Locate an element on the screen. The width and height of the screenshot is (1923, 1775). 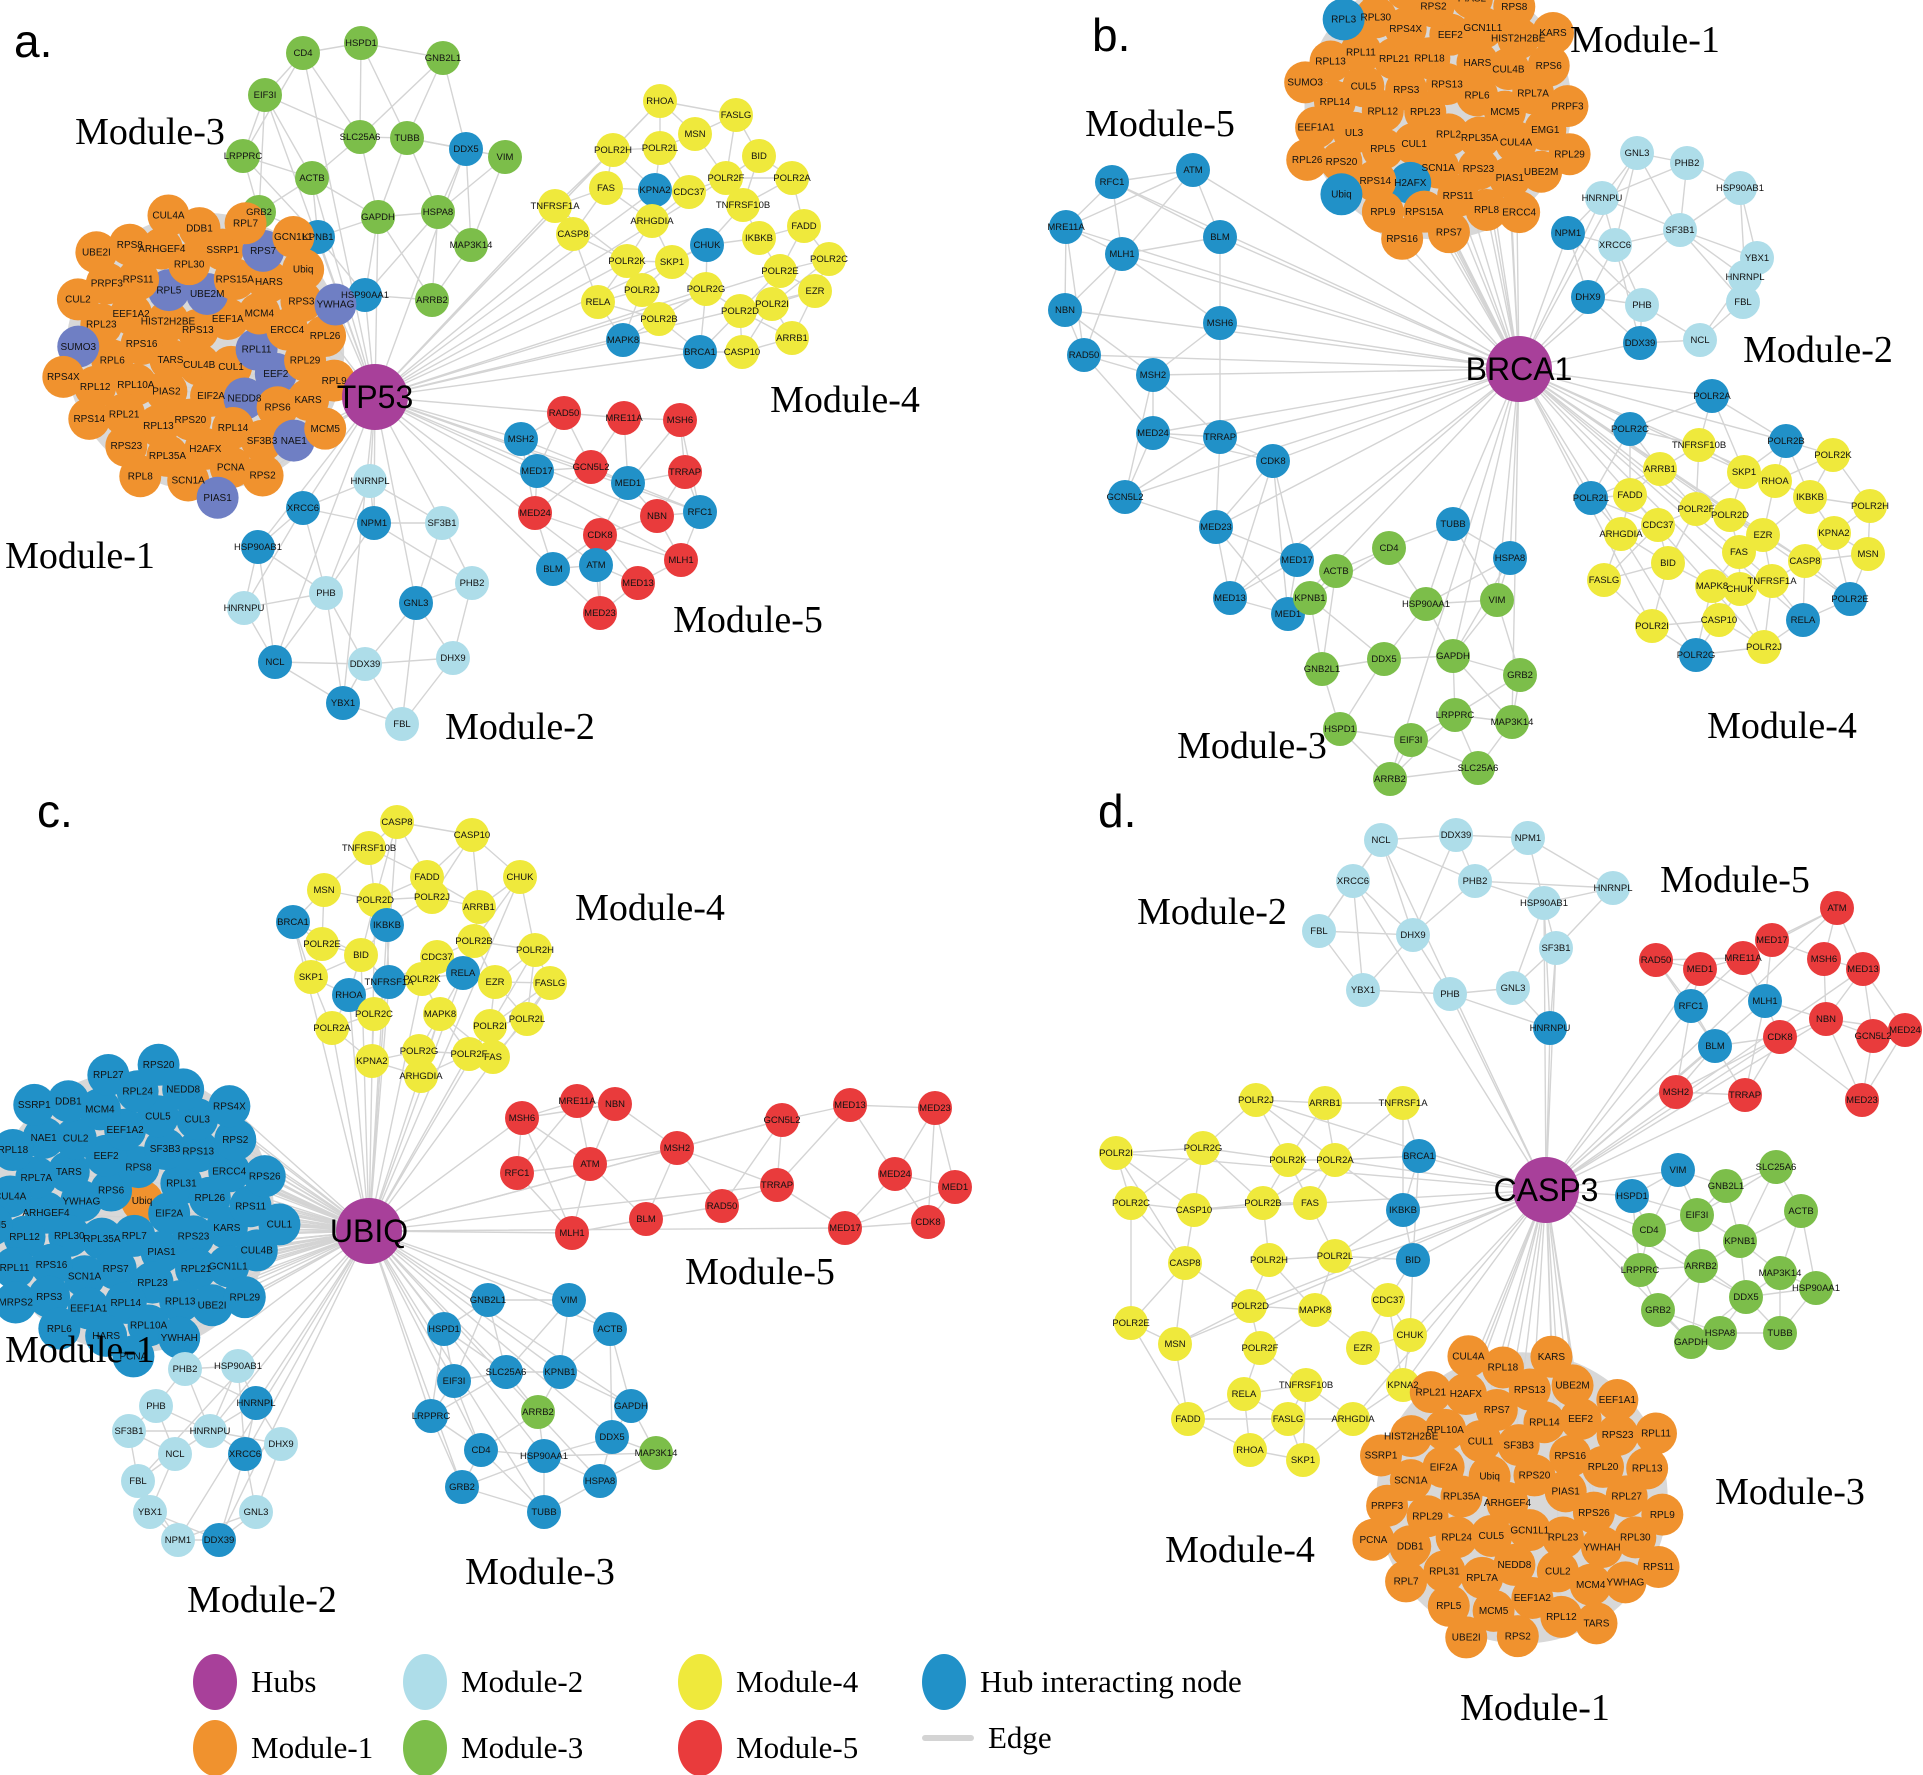
node-RELA is located at coordinates (598, 302).